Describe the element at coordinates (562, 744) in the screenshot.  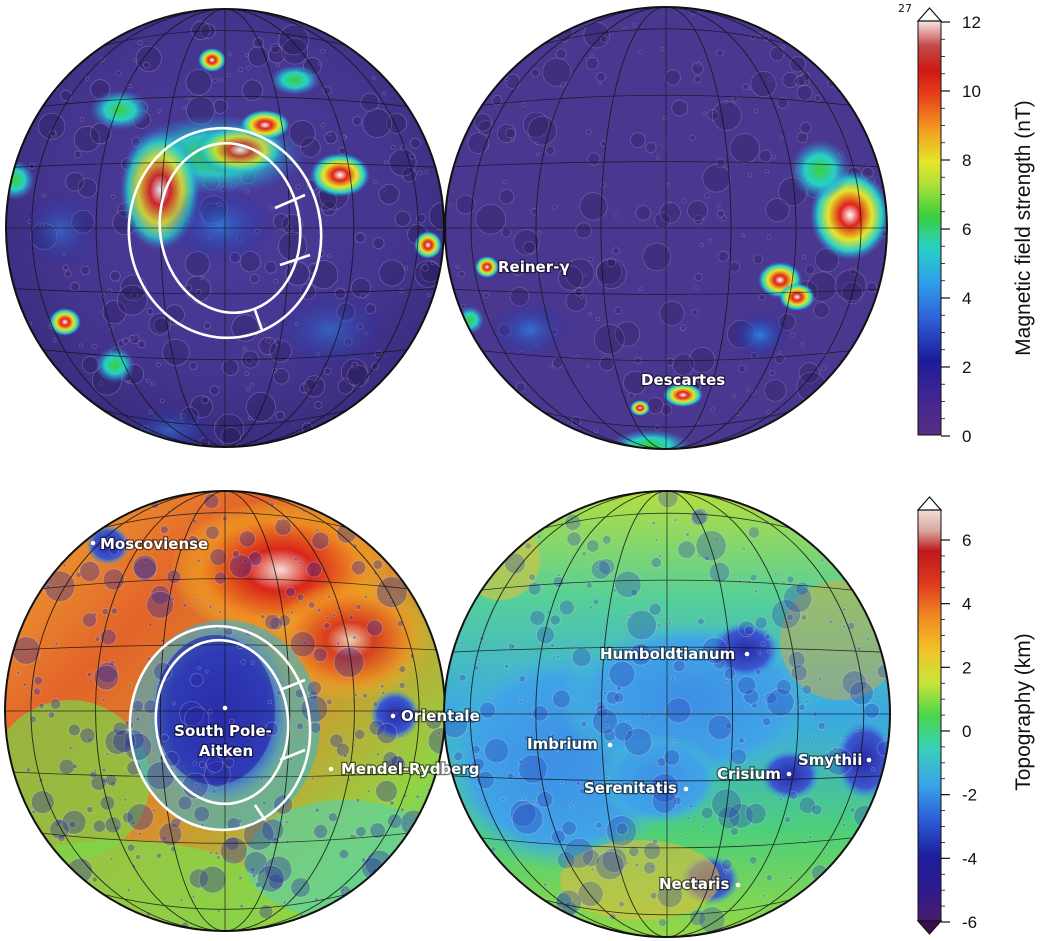
I see `label-imbrium: Imbrium` at that location.